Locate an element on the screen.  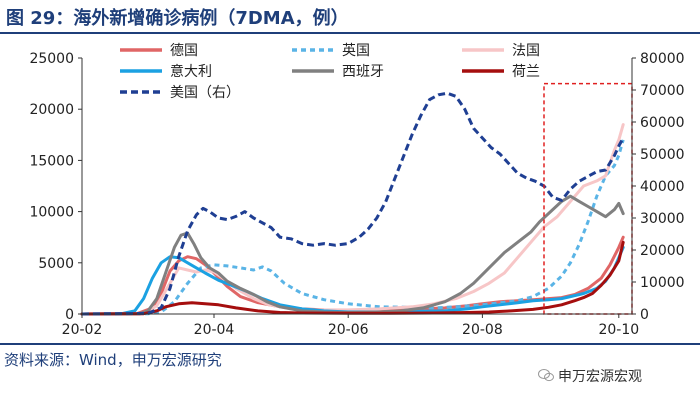
right-tick-label: 40000 is located at coordinates (662, 187).